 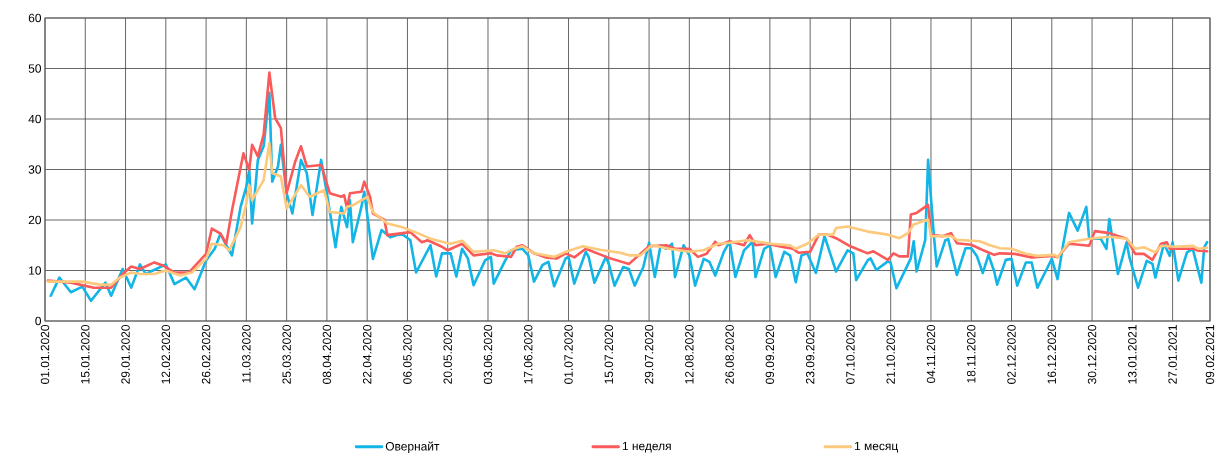 What do you see at coordinates (246, 353) in the screenshot?
I see `x-tick-label: 11.03.2020` at bounding box center [246, 353].